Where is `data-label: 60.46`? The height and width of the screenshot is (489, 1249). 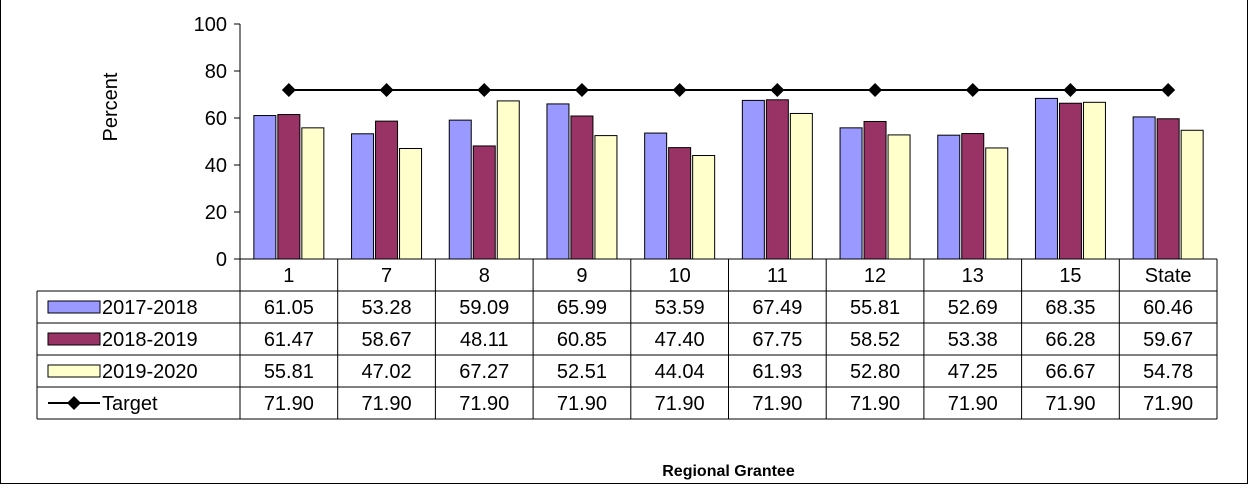
data-label: 60.46 is located at coordinates (1168, 308).